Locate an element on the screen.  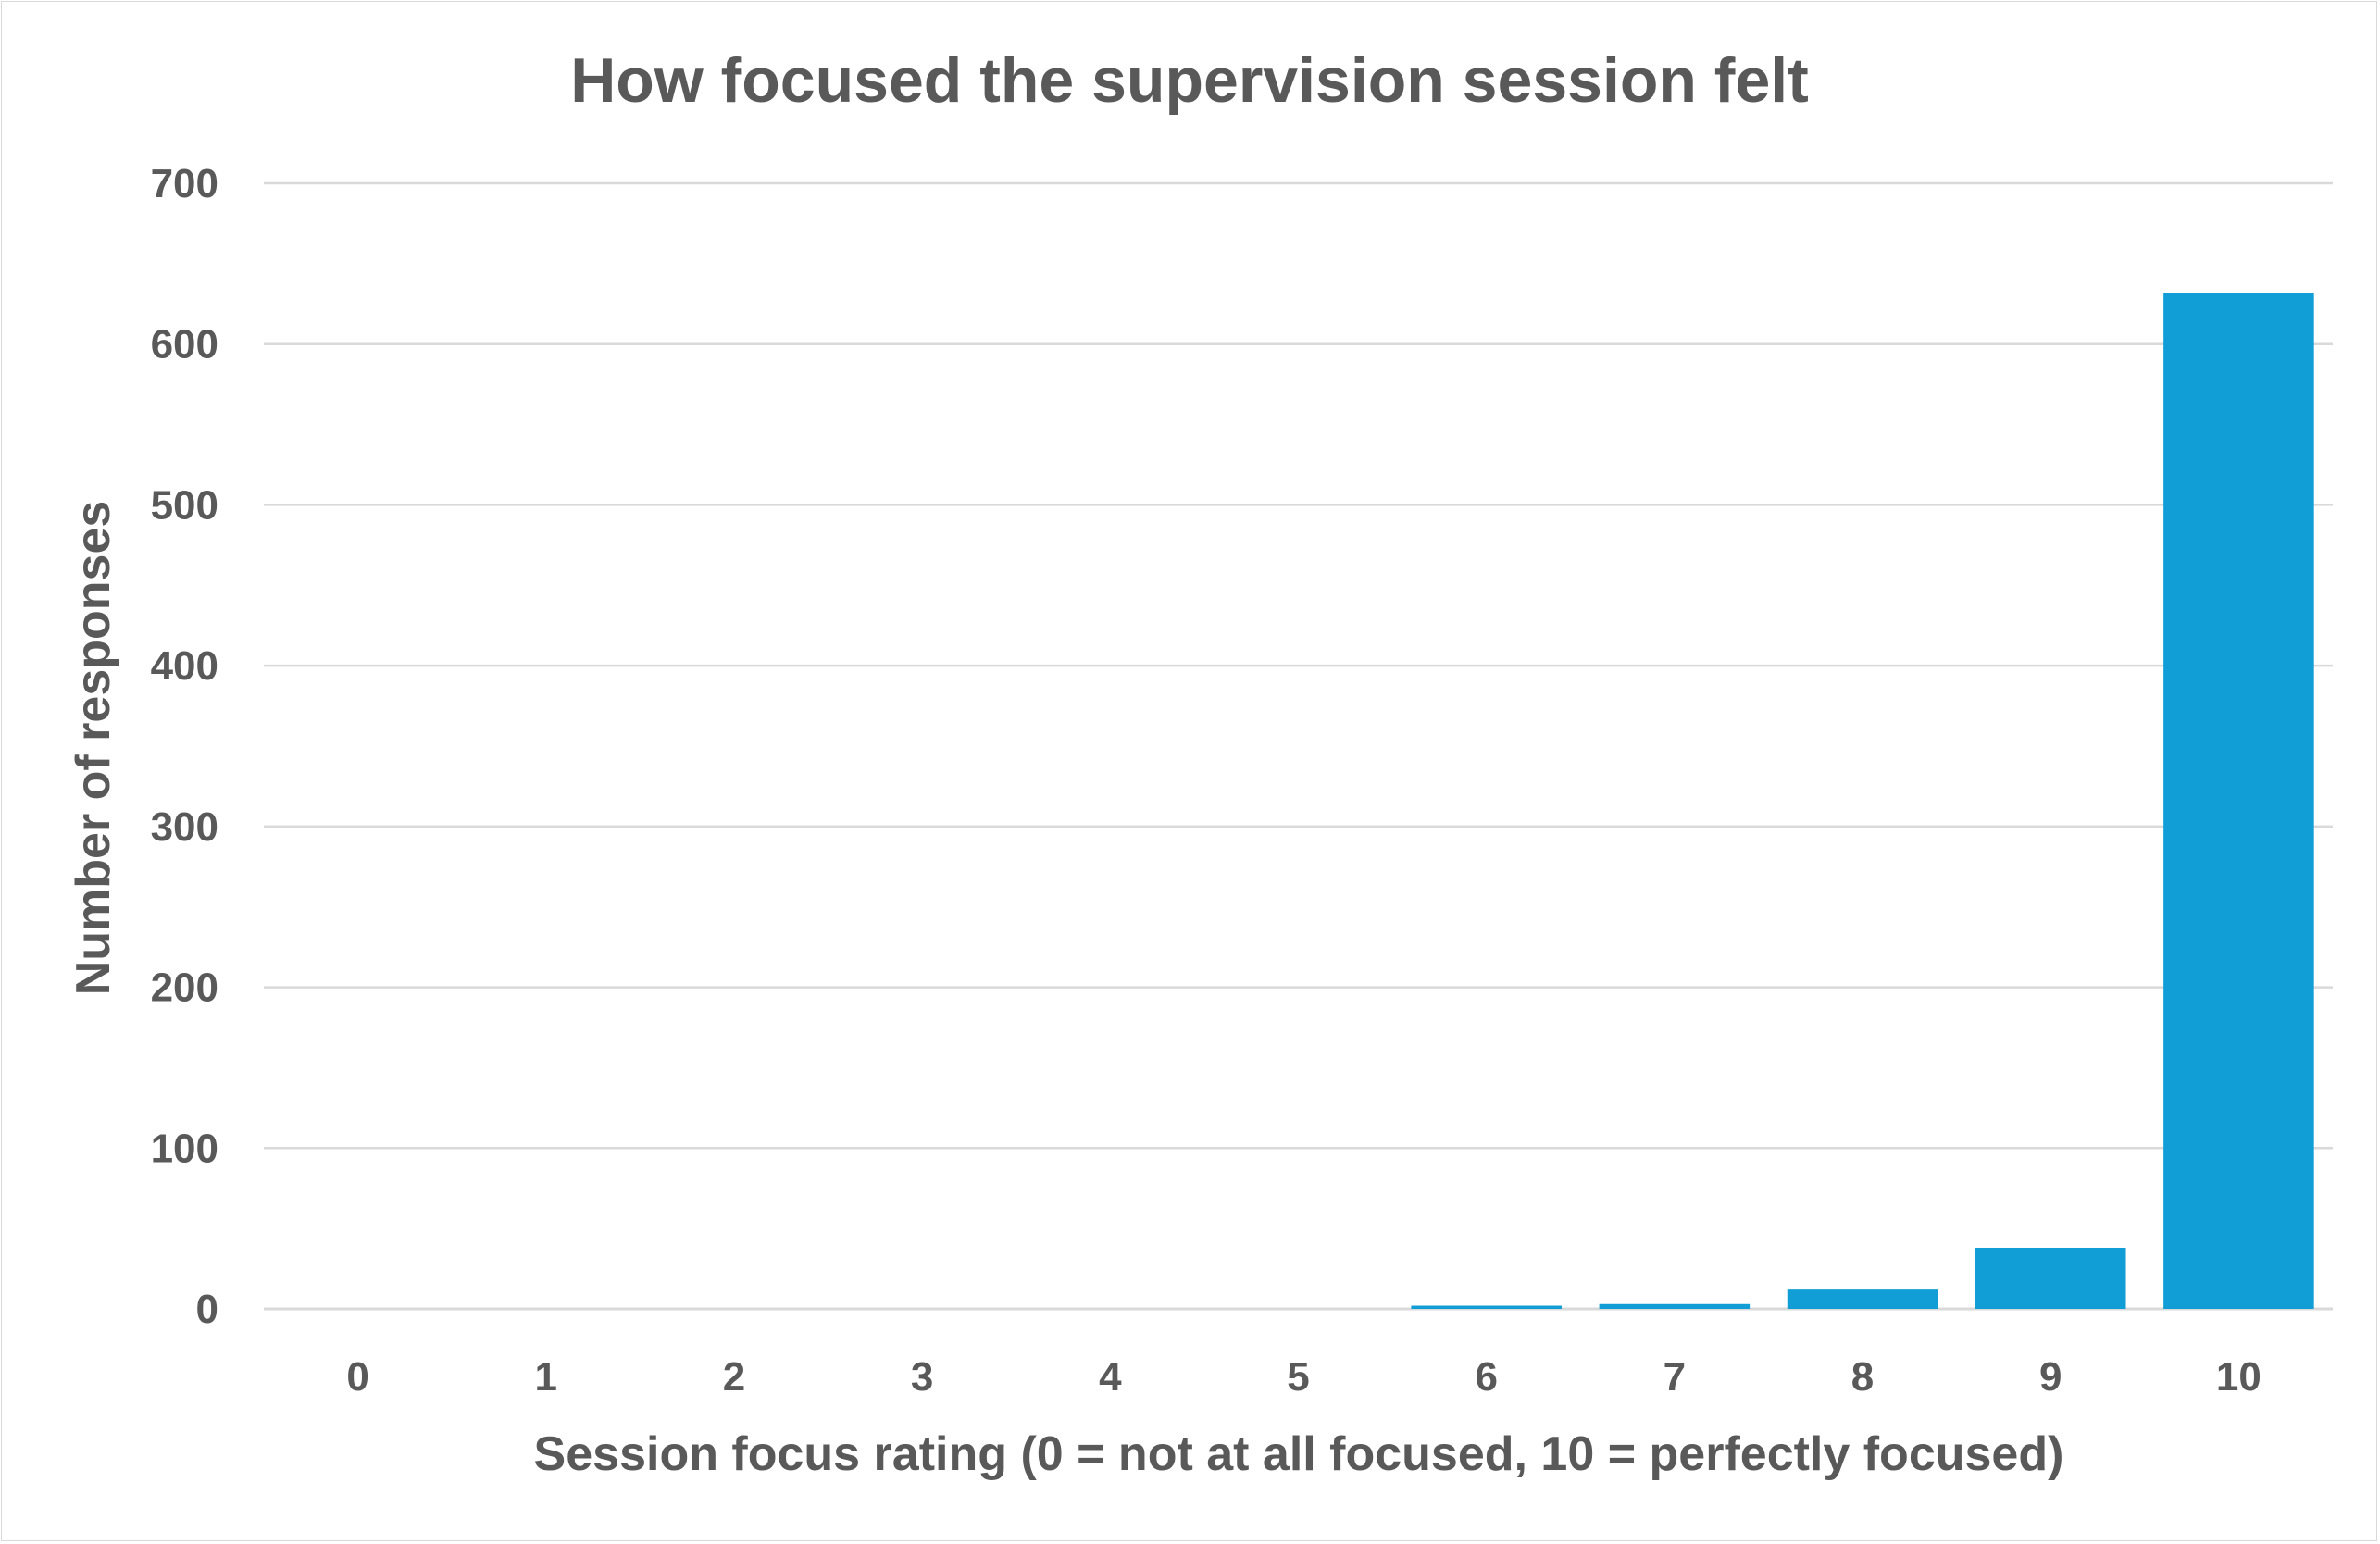
x-tick-label: 6 is located at coordinates (1486, 1377).